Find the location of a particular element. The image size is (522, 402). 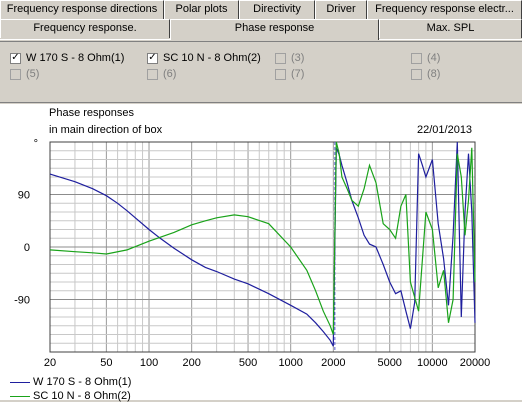

legend-label: W 170 S - 8 Ohm(1) is located at coordinates (82, 382).